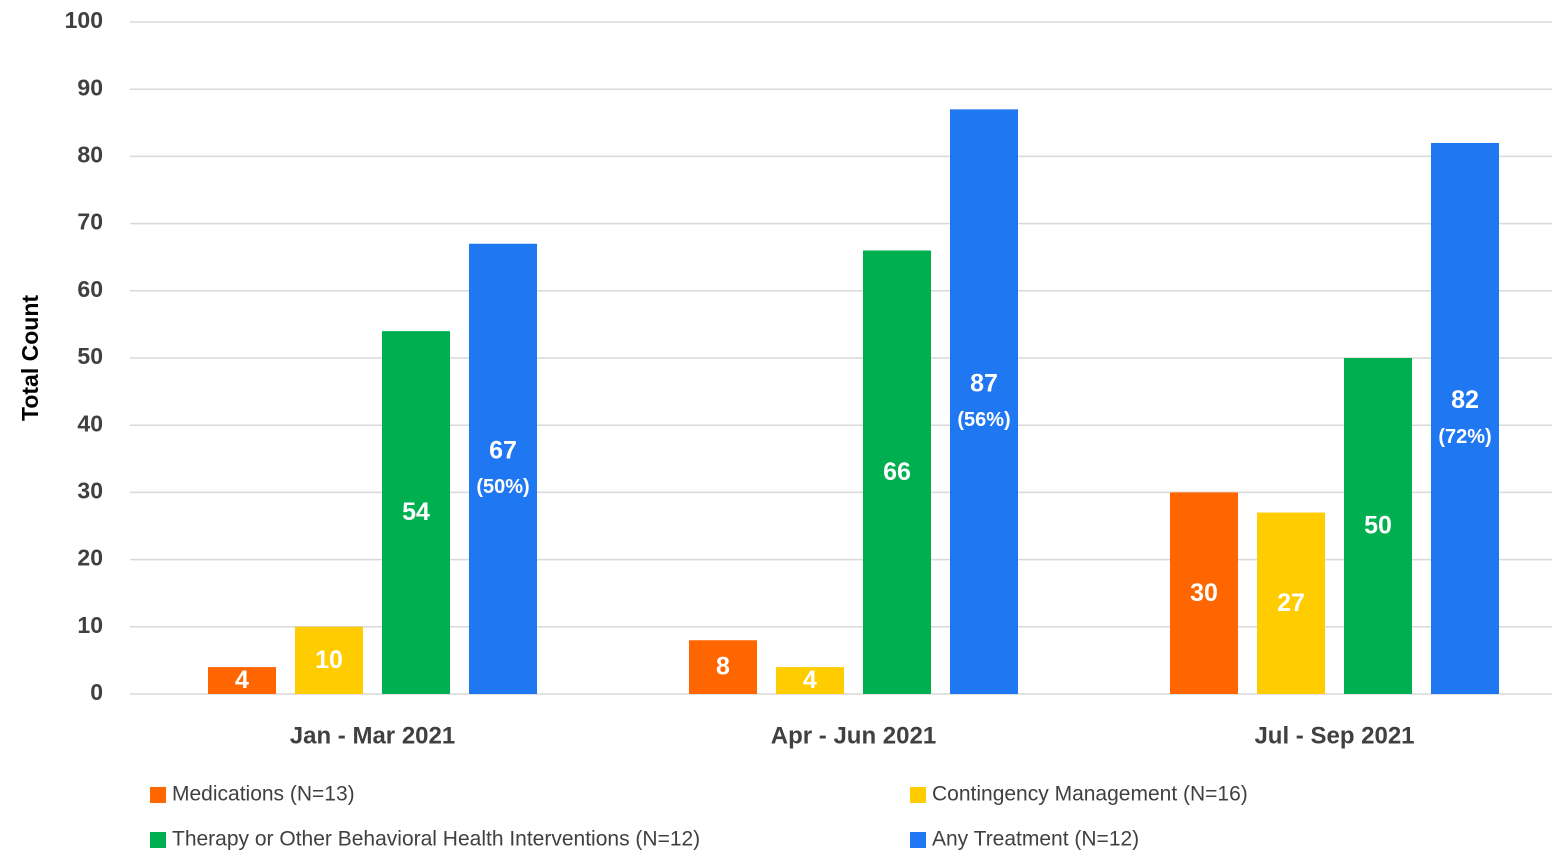 This screenshot has width=1552, height=855. What do you see at coordinates (853, 735) in the screenshot?
I see `x-tick-label: Apr - Jun 2021` at bounding box center [853, 735].